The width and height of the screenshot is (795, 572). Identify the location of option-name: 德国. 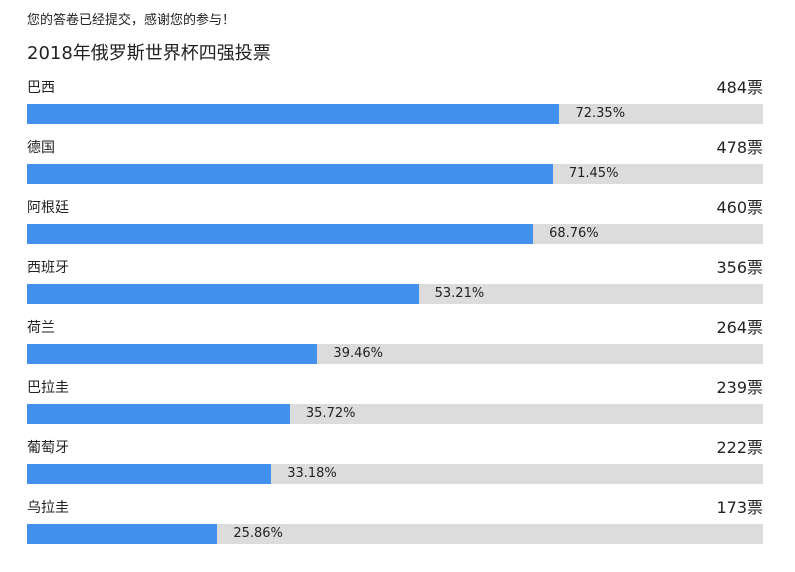
(41, 148).